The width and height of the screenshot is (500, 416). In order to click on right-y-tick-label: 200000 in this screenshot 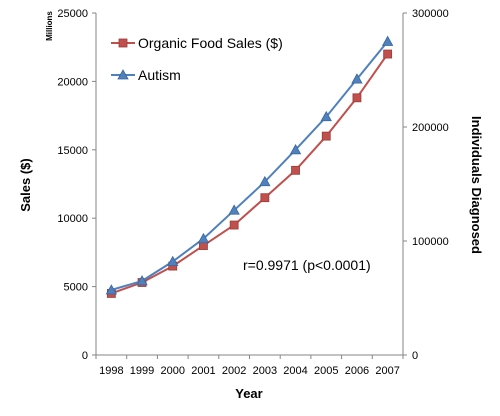, I will do `click(430, 128)`.